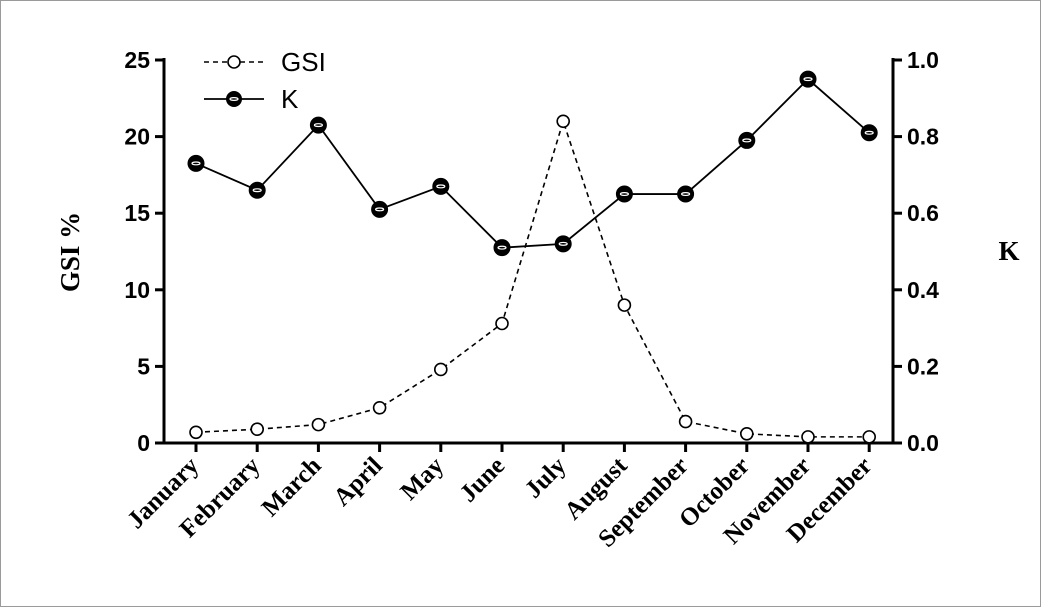 The width and height of the screenshot is (1041, 608). What do you see at coordinates (1008, 251) in the screenshot?
I see `y-axis-right-title: K` at bounding box center [1008, 251].